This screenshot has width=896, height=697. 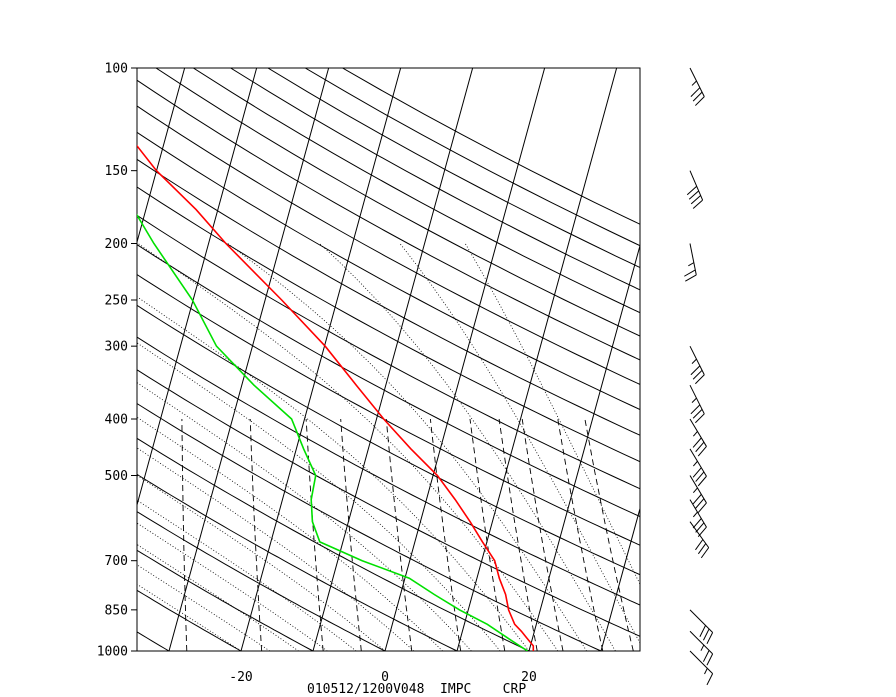 I want to click on temperature-tick-label: 0, so click(x=385, y=677).